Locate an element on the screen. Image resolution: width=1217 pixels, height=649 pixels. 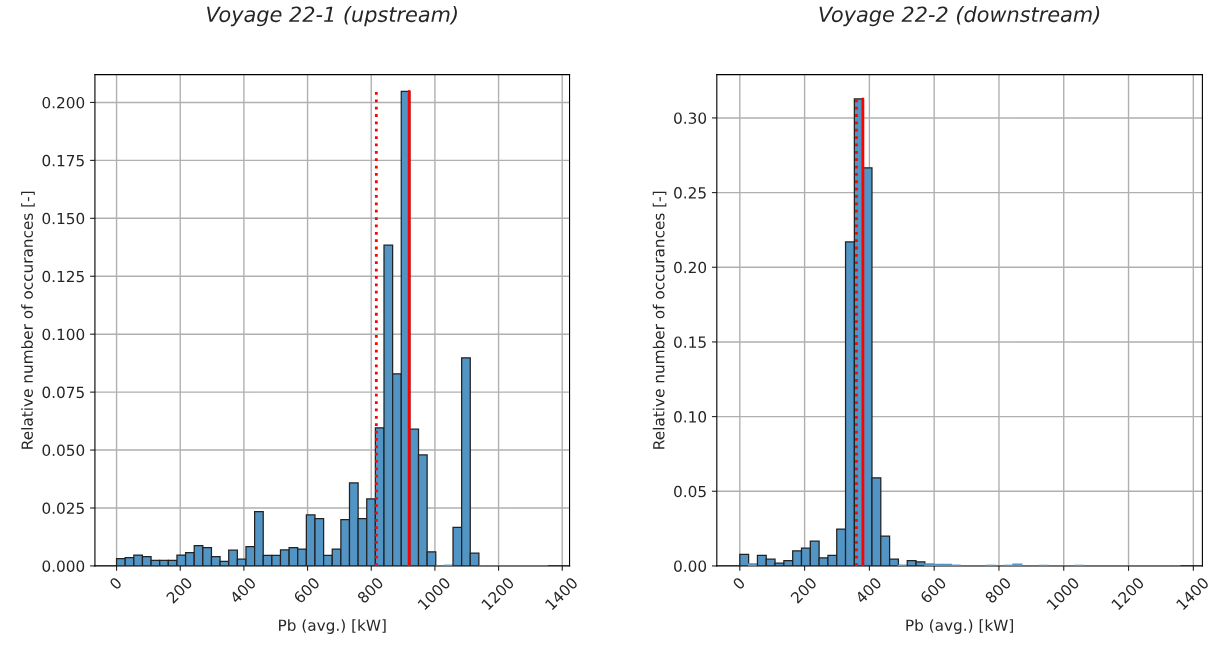
y-tick-label: 0.050 is located at coordinates (63, 450).